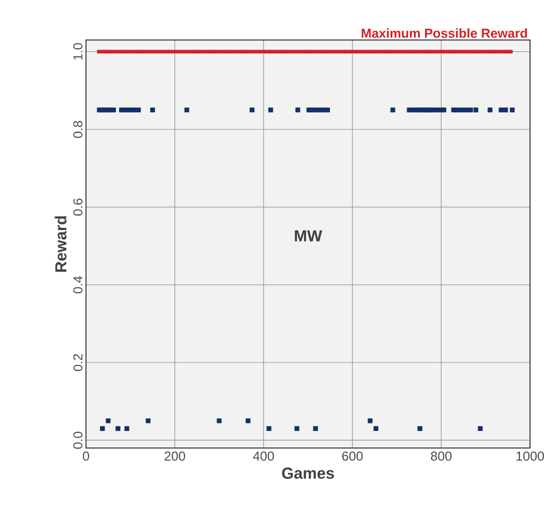 This screenshot has width=544, height=510. What do you see at coordinates (530, 456) in the screenshot?
I see `x-tick-label: 1000` at bounding box center [530, 456].